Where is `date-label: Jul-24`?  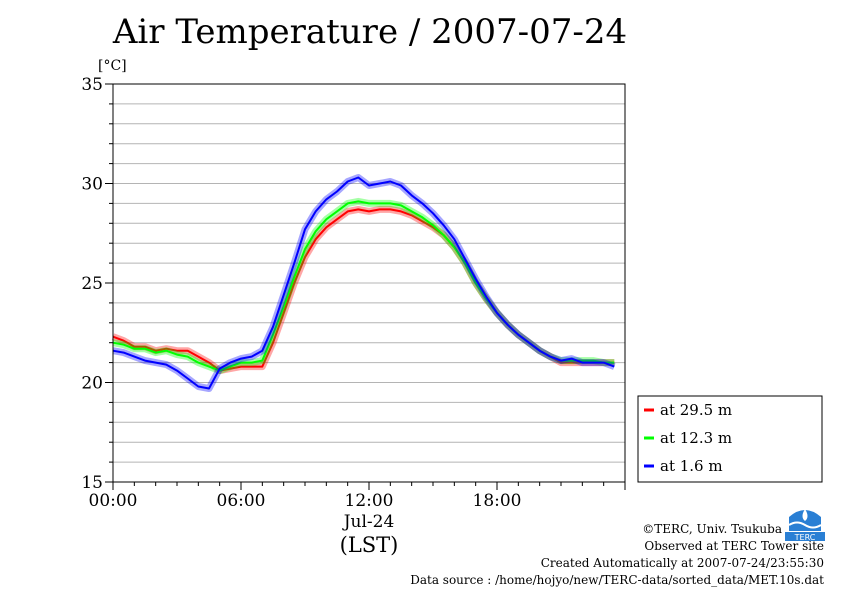
date-label: Jul-24 is located at coordinates (368, 522).